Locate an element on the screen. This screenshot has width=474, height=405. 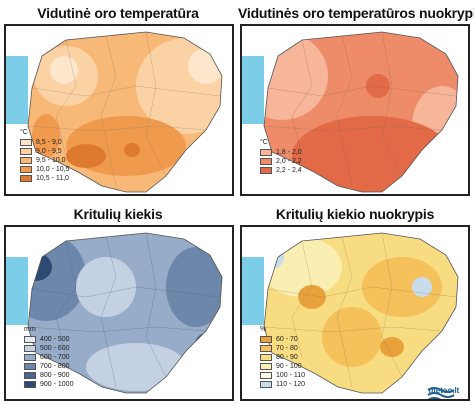
legend-label: 500 - 600 is located at coordinates (55, 348).